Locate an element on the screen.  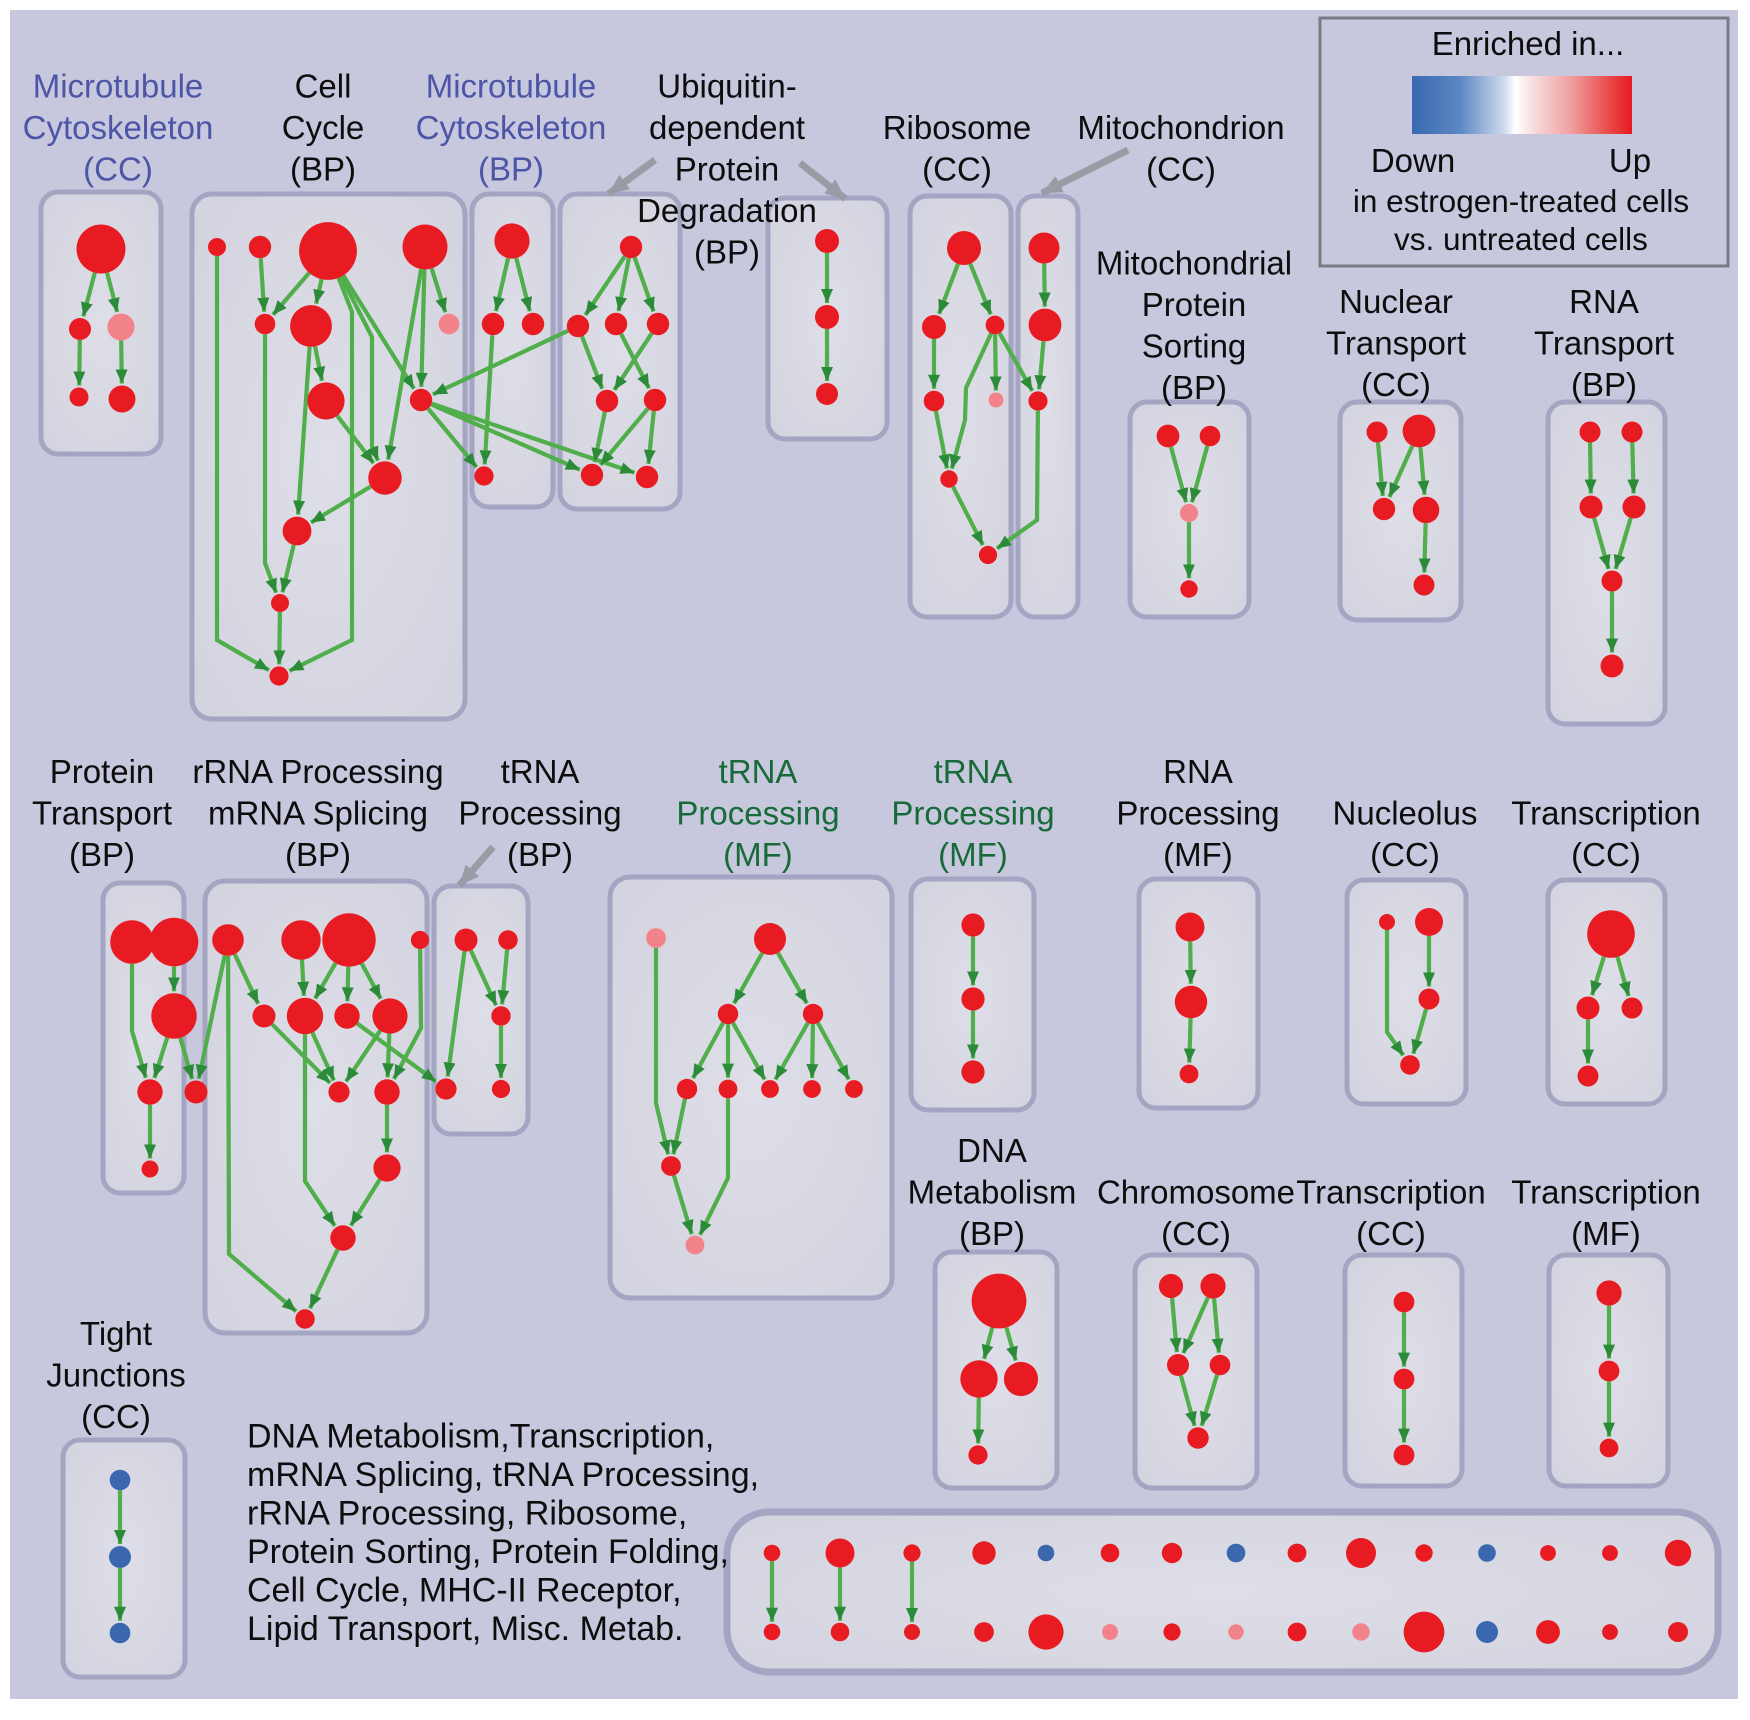
svg-text: Nuclear is located at coordinates (1396, 301).